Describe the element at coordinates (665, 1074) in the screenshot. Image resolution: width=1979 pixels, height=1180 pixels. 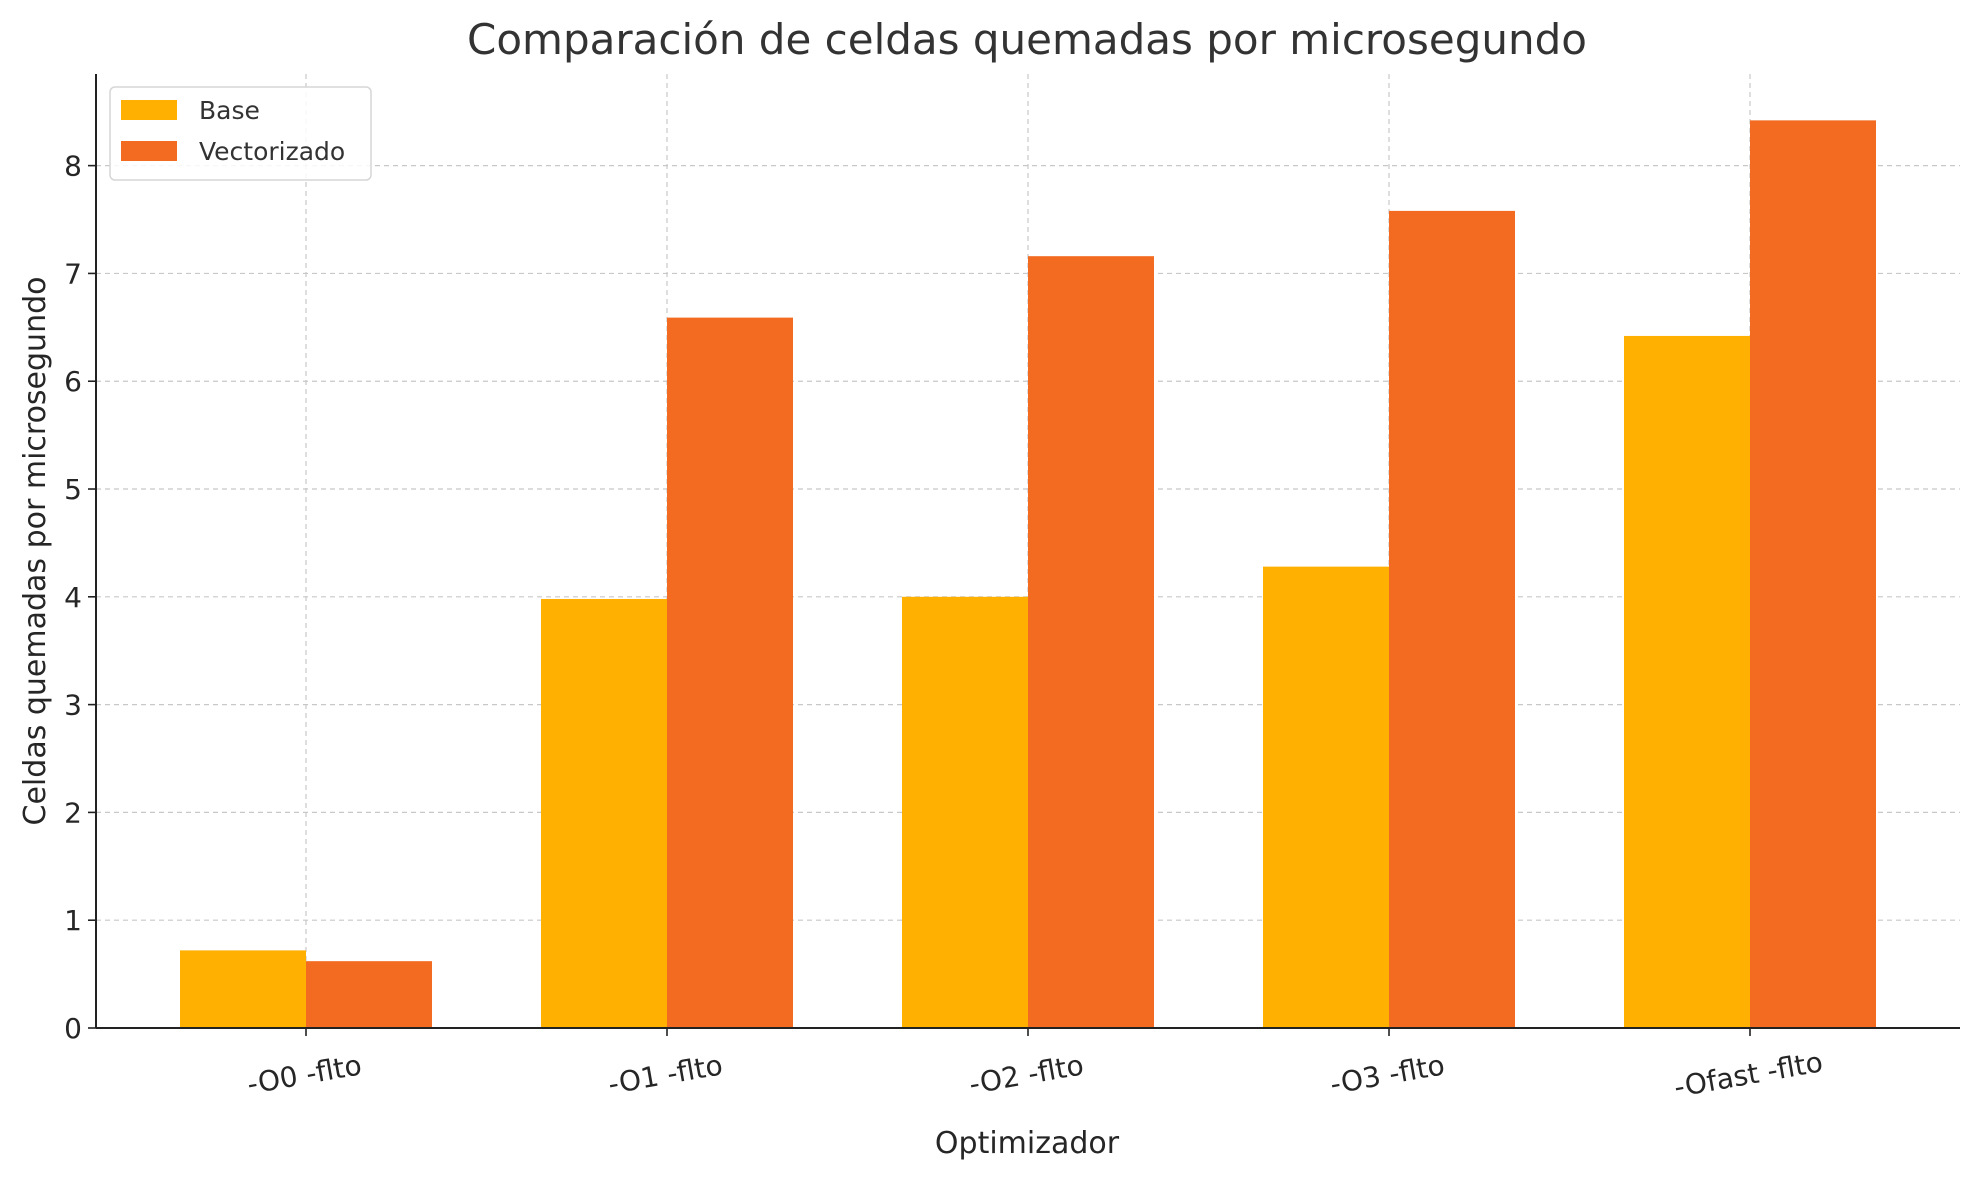
I see `x-tick-label: -O1 -flto` at that location.